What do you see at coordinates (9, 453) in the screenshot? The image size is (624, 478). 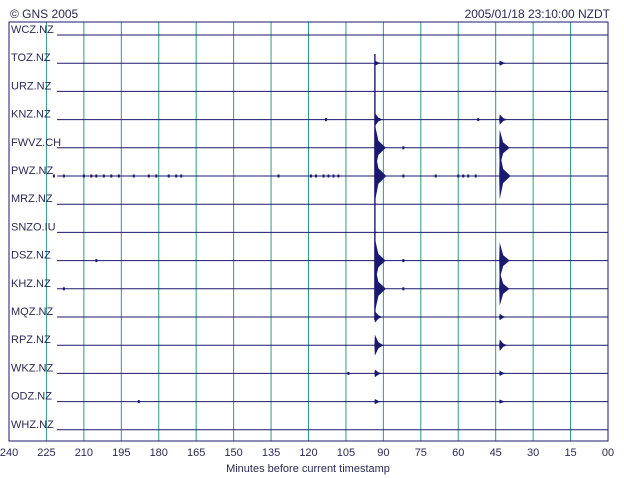 I see `x-tick-label: 240` at bounding box center [9, 453].